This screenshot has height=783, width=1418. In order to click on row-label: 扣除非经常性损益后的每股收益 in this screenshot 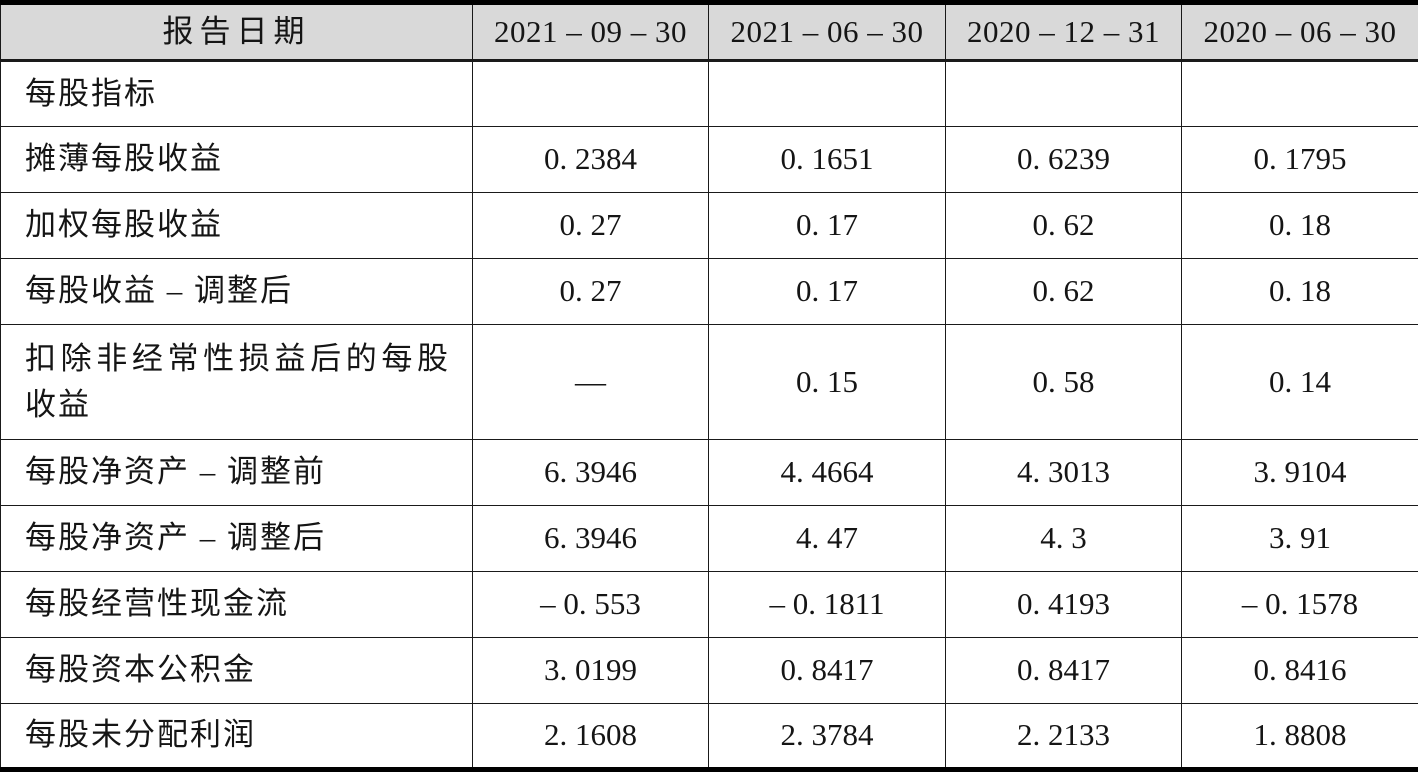, I will do `click(236, 382)`.